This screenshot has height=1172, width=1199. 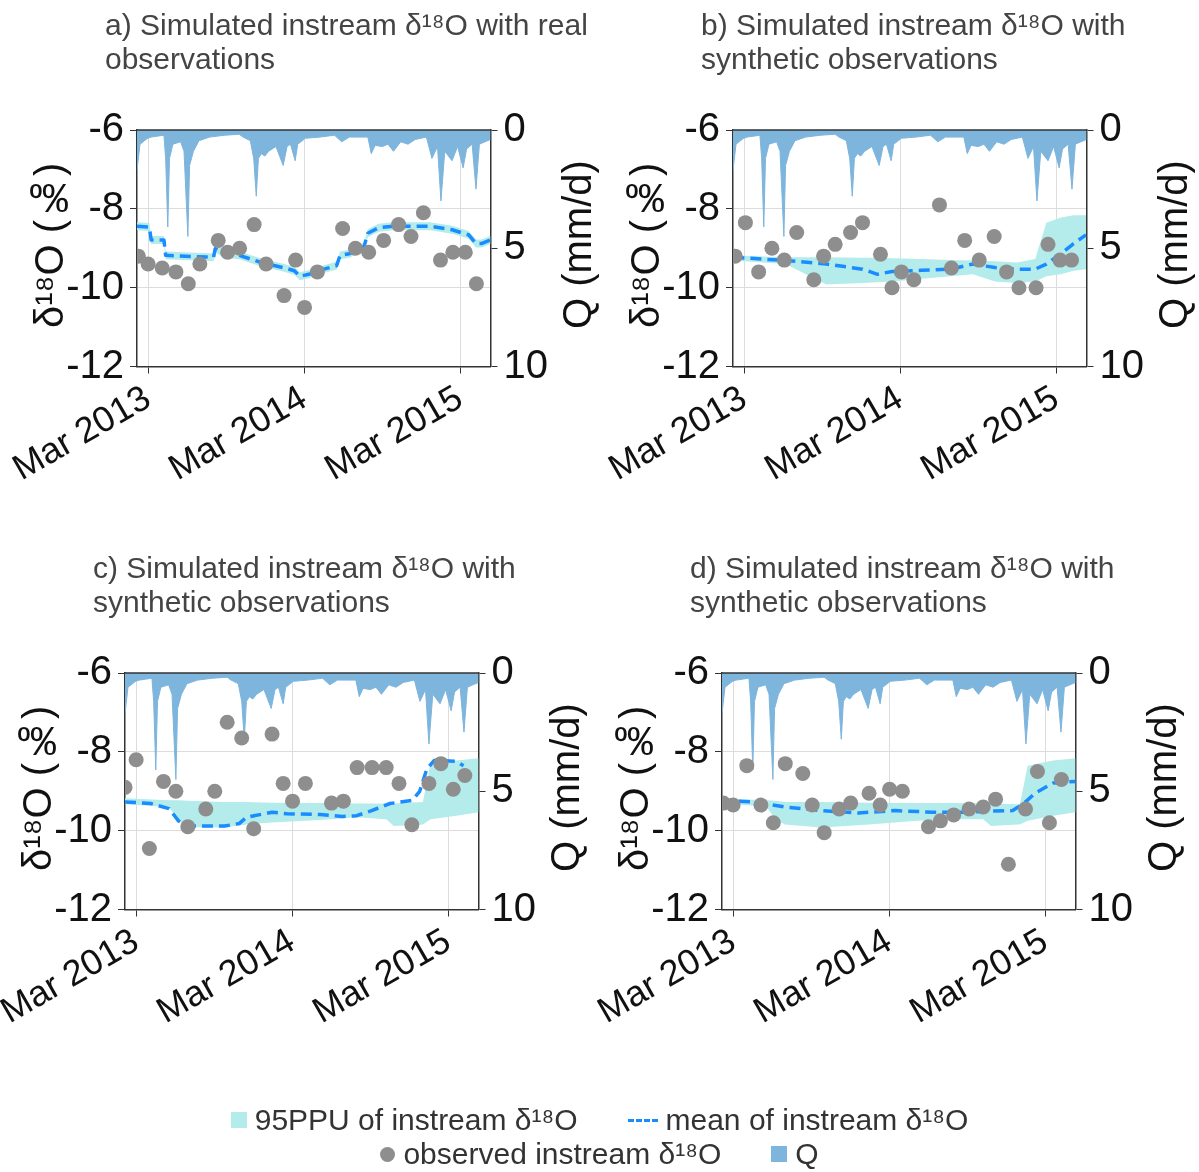 I want to click on legend-label: Q, so click(x=807, y=1154).